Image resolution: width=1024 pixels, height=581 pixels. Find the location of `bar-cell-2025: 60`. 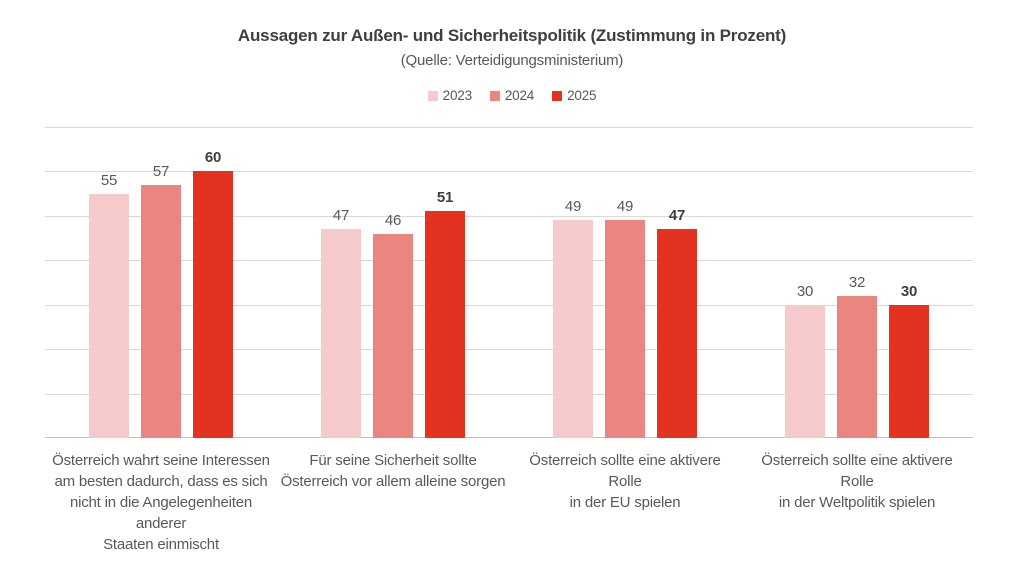

bar-cell-2025: 60 is located at coordinates (213, 293).